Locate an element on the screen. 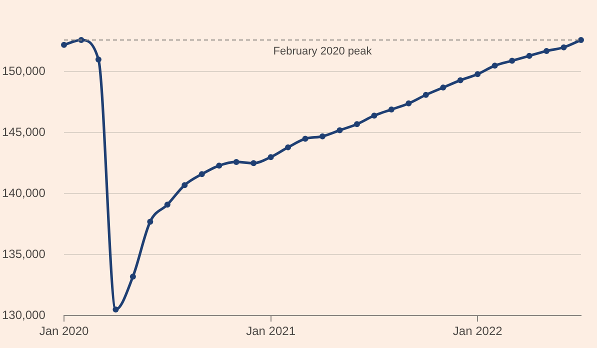  y-tick-label: 150,000 is located at coordinates (24, 71).